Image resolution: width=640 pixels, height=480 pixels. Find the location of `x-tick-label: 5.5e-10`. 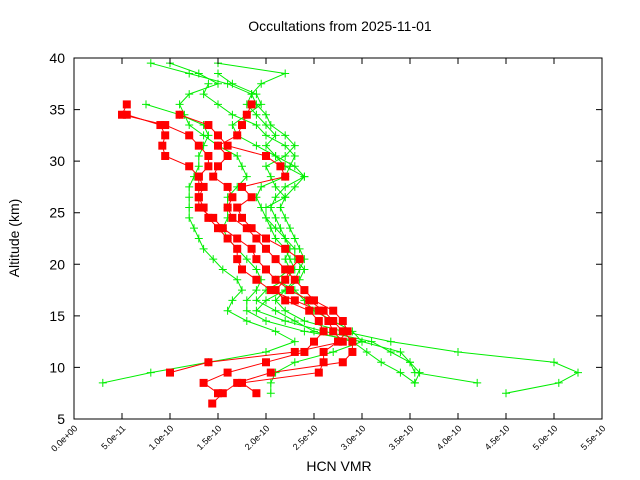

x-tick-label: 5.5e-10 is located at coordinates (593, 437).